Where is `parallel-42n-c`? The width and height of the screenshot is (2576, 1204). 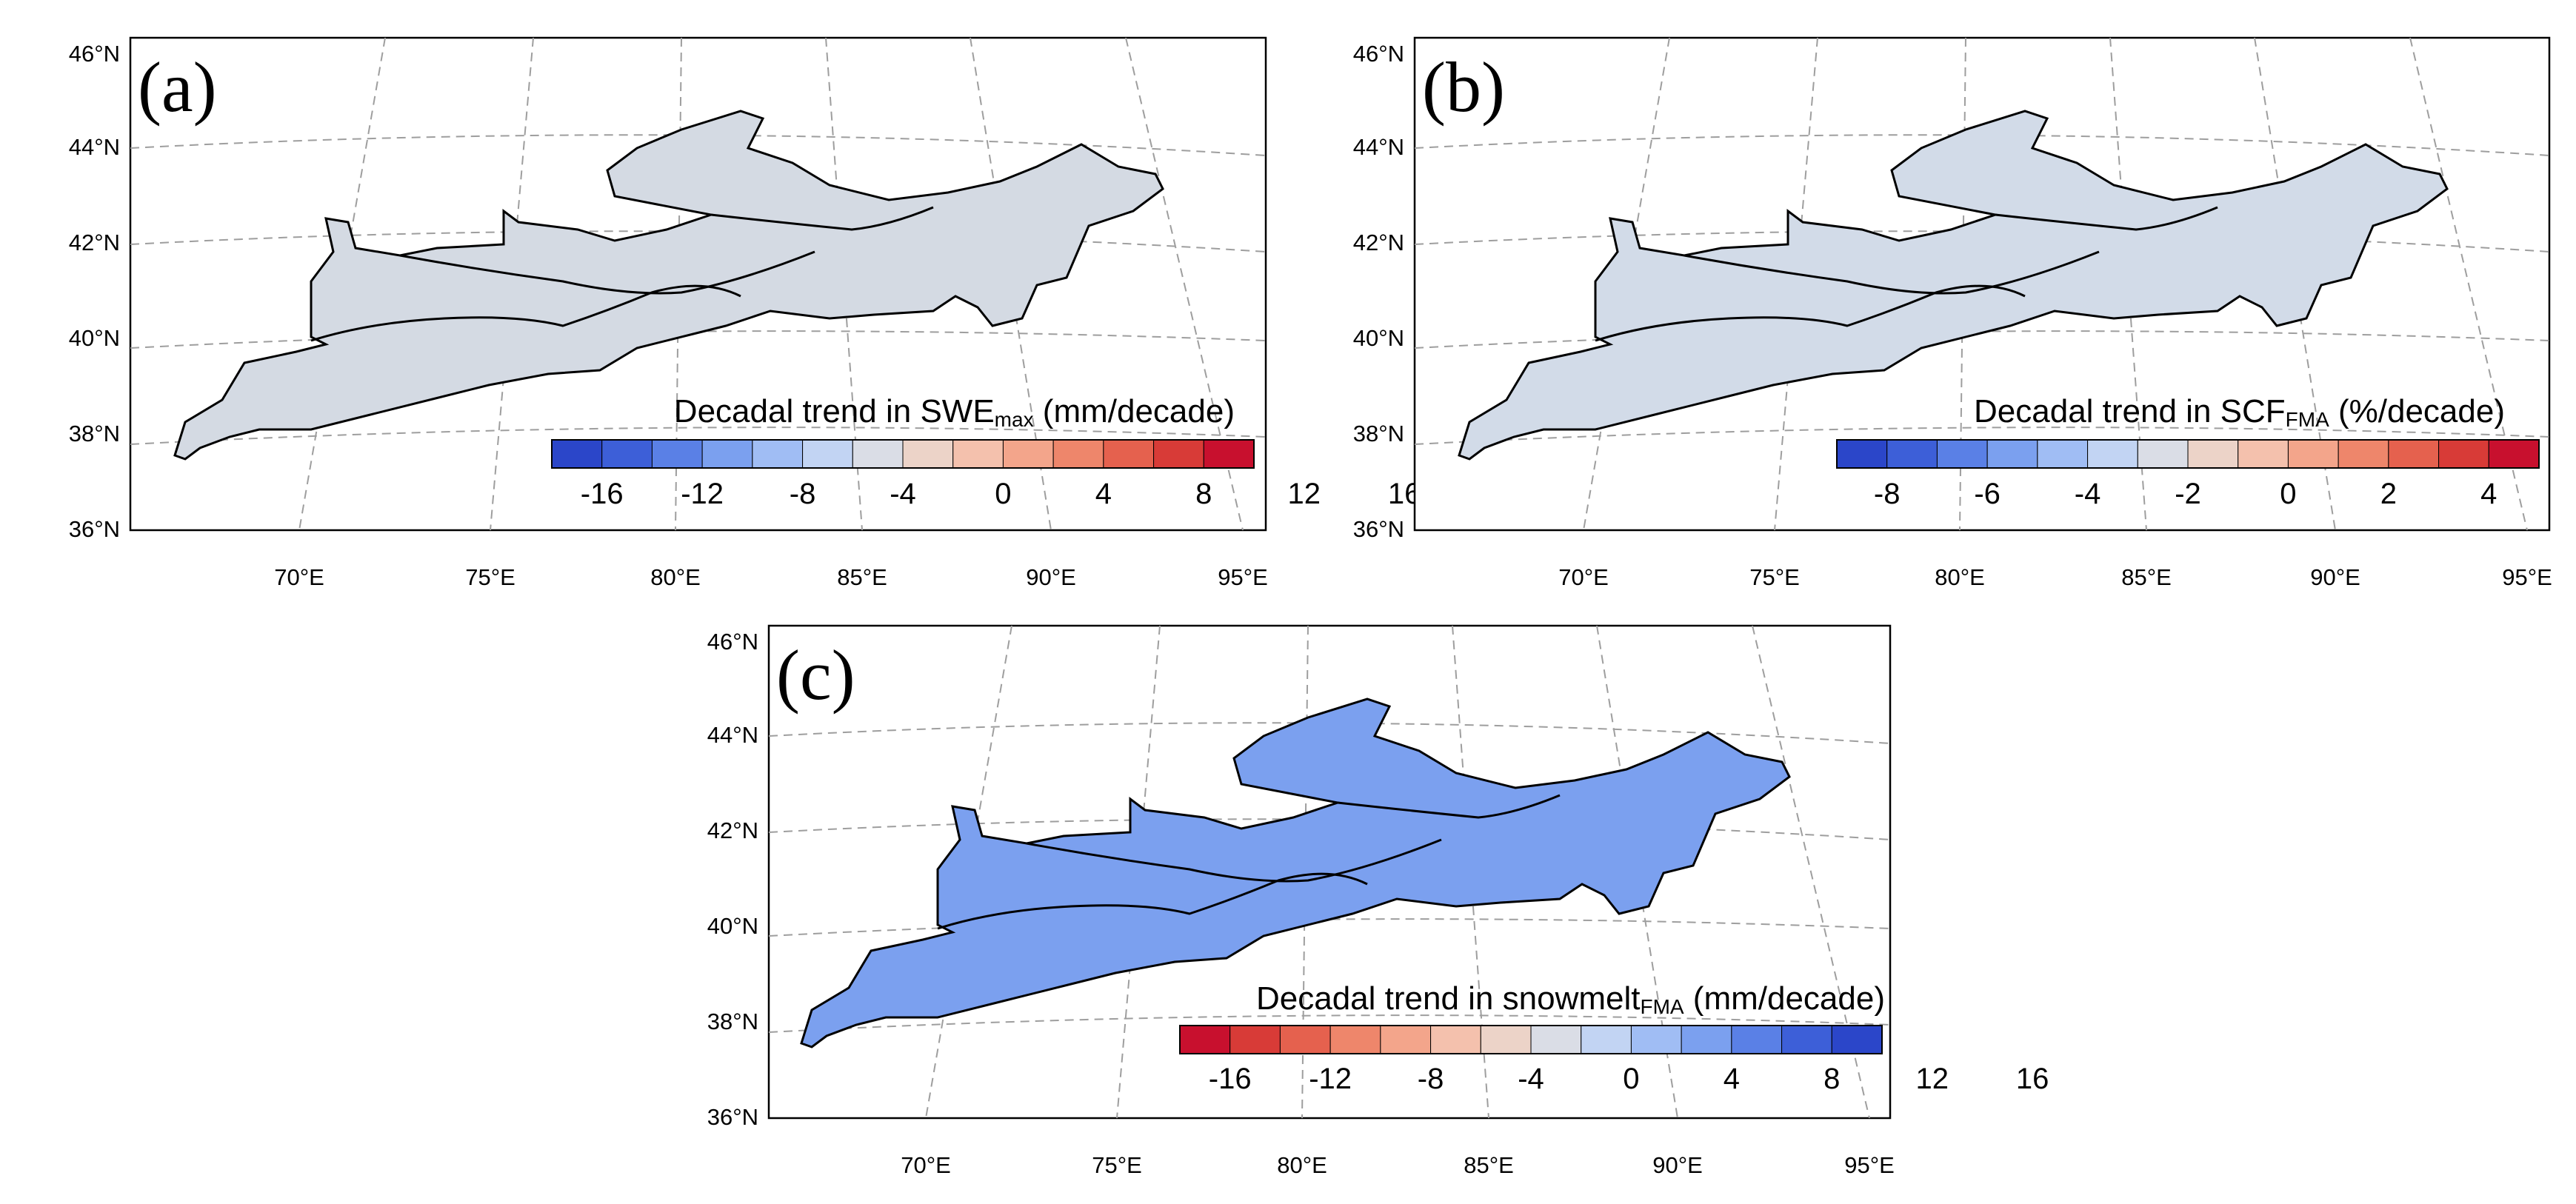
parallel-42n-c is located at coordinates (1329, 829).